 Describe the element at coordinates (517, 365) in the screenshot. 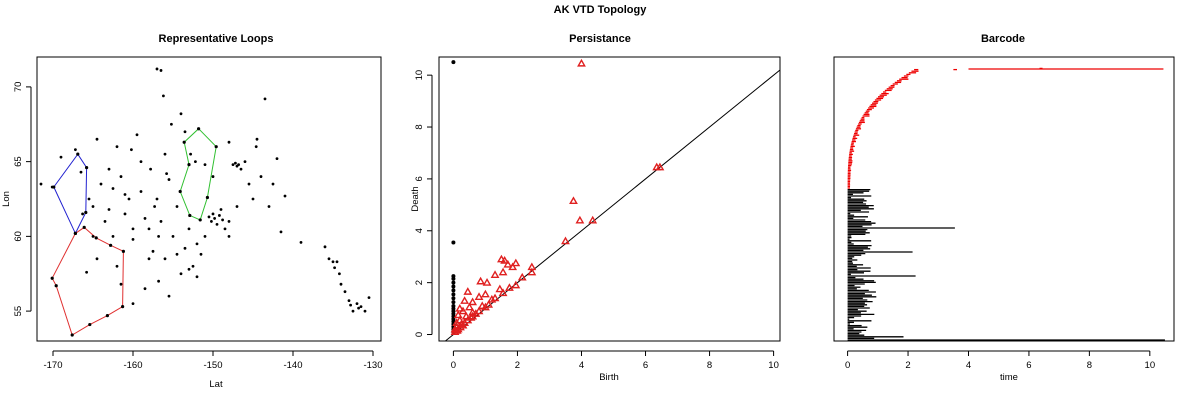

I see `panel2-x-tick-label: 2` at that location.